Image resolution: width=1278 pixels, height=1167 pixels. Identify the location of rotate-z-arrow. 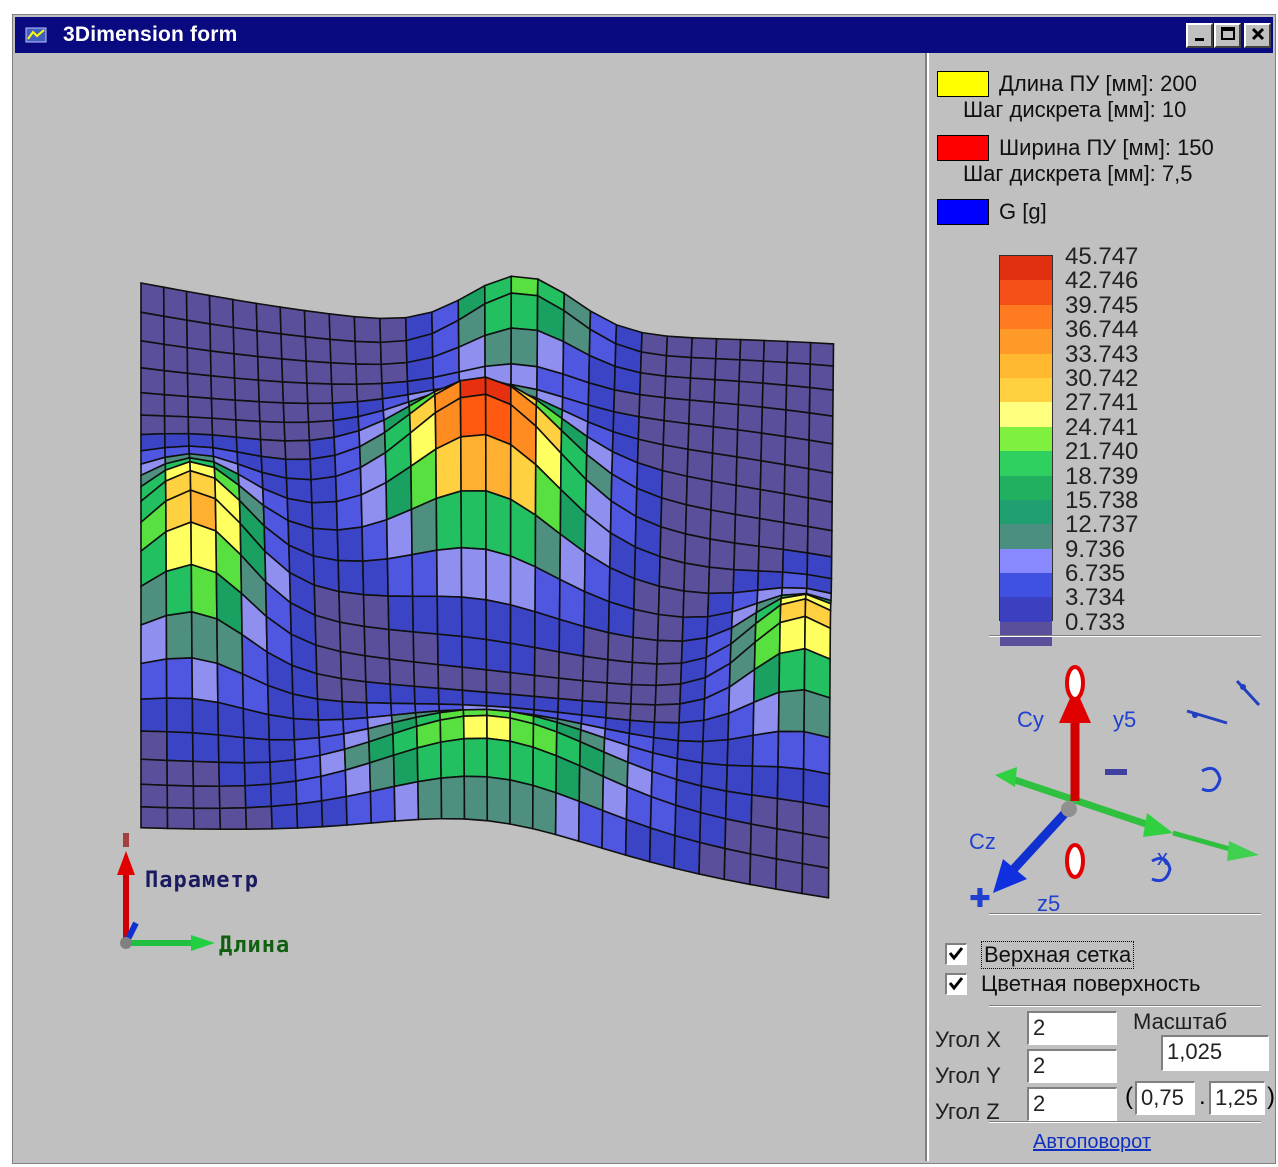
(1010, 876).